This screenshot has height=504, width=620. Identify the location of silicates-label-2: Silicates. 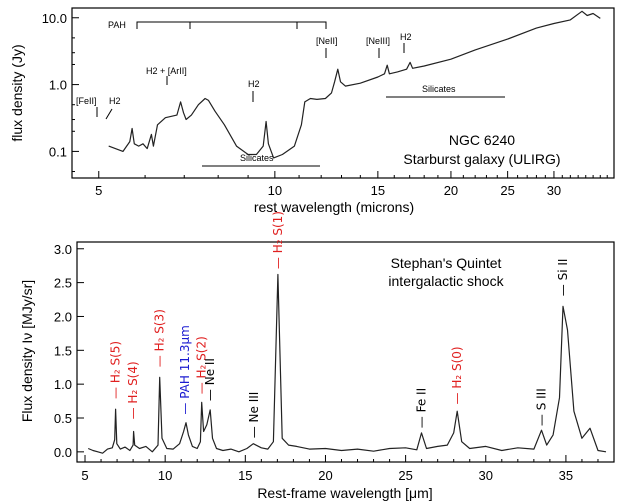
(257, 158).